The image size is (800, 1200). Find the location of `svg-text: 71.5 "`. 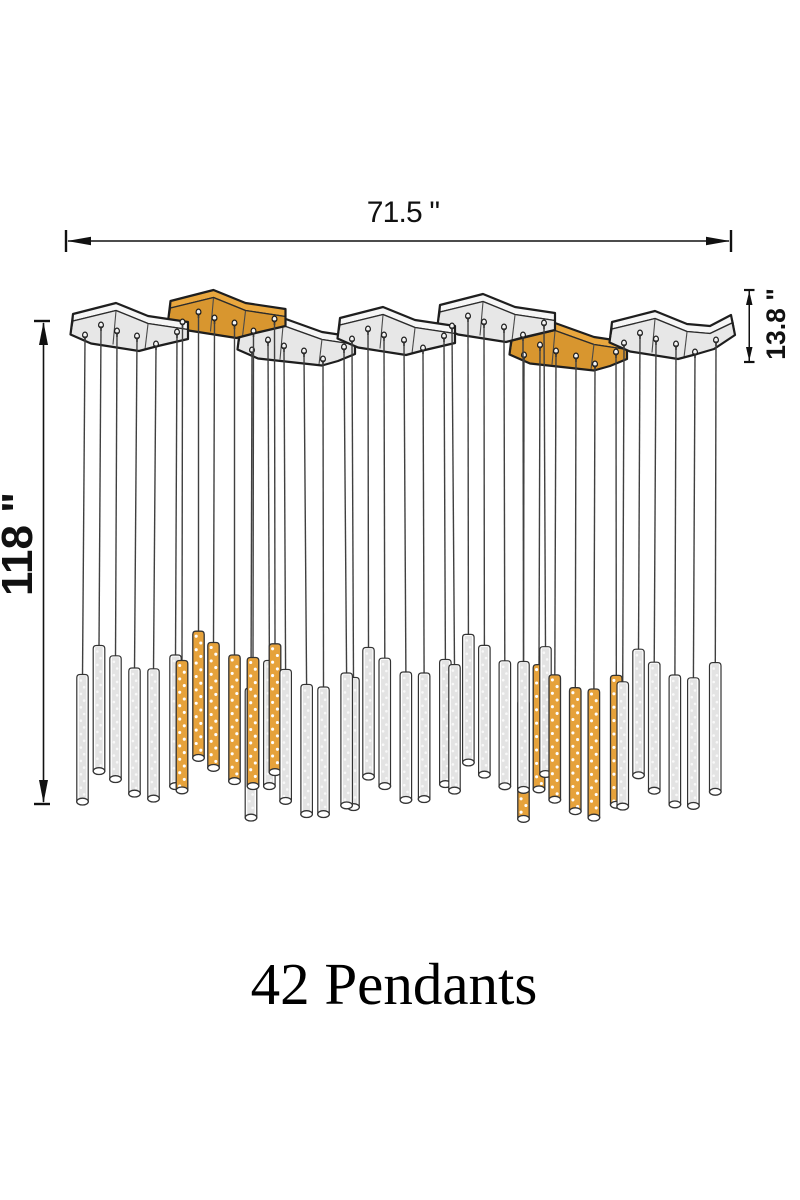

svg-text: 71.5 " is located at coordinates (403, 212).